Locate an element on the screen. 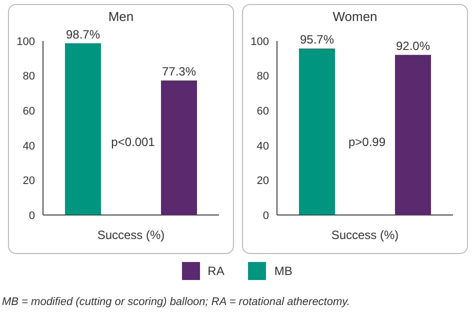  legend-label: RA is located at coordinates (216, 271).